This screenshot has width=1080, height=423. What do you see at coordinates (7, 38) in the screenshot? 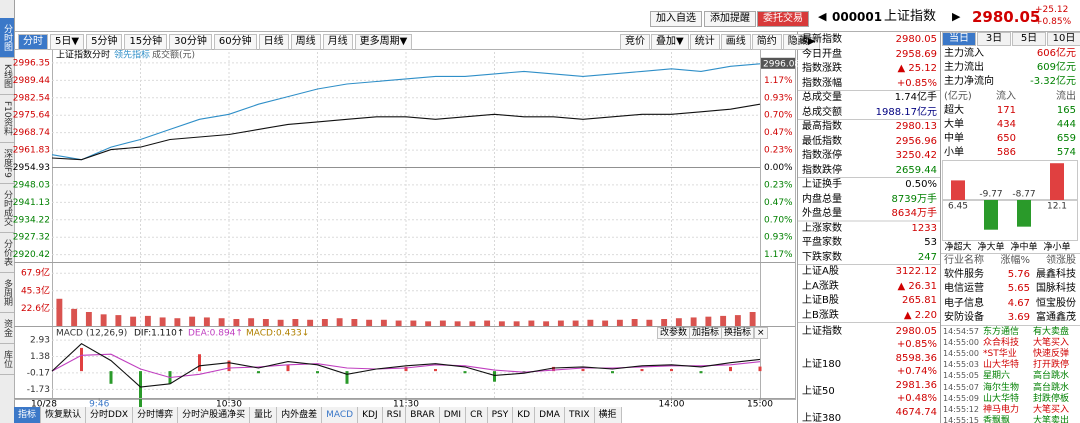
I see `sidebar-tab: 分时图` at bounding box center [7, 38].